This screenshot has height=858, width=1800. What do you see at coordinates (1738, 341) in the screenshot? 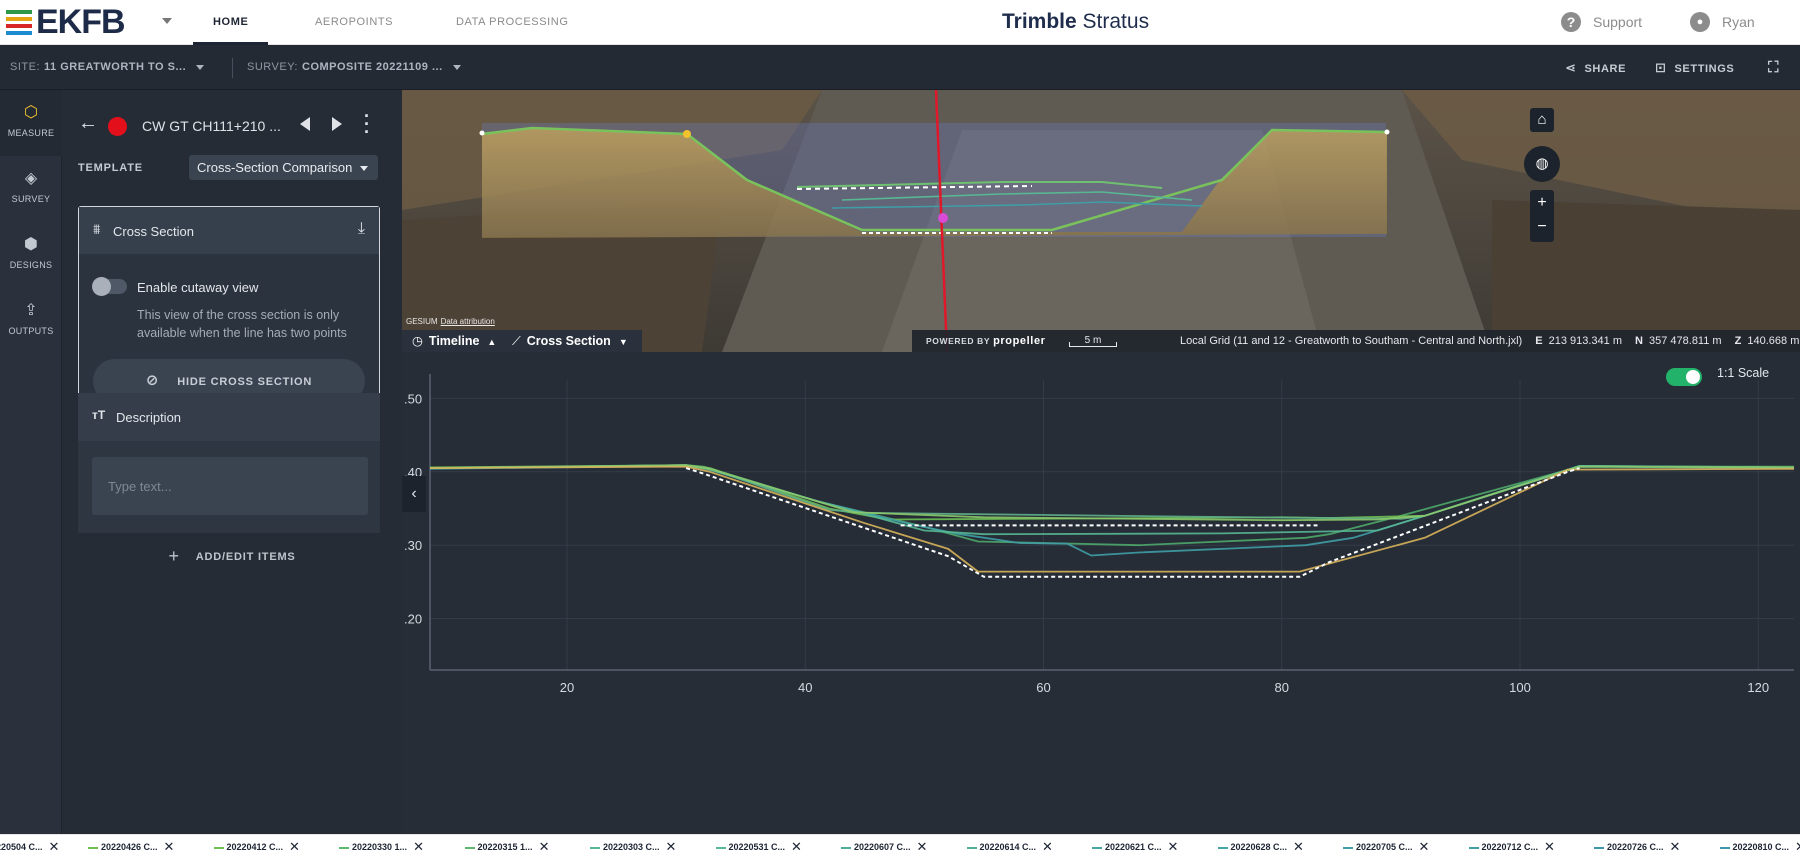
I see `elevation-label: Z` at bounding box center [1738, 341].